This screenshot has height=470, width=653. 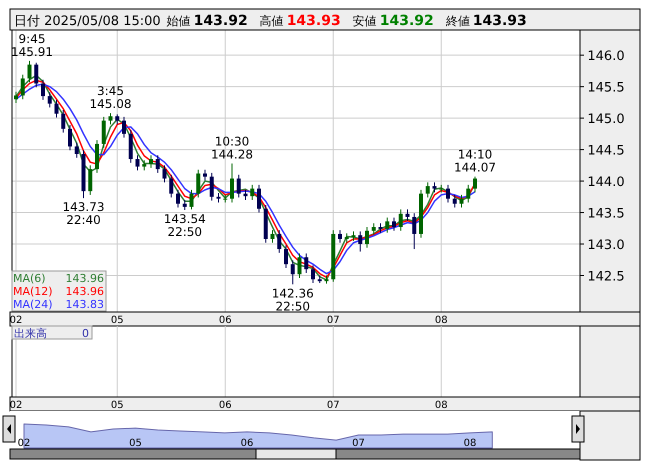 What do you see at coordinates (606, 214) in the screenshot?
I see `y-tick-label: 143.5` at bounding box center [606, 214].